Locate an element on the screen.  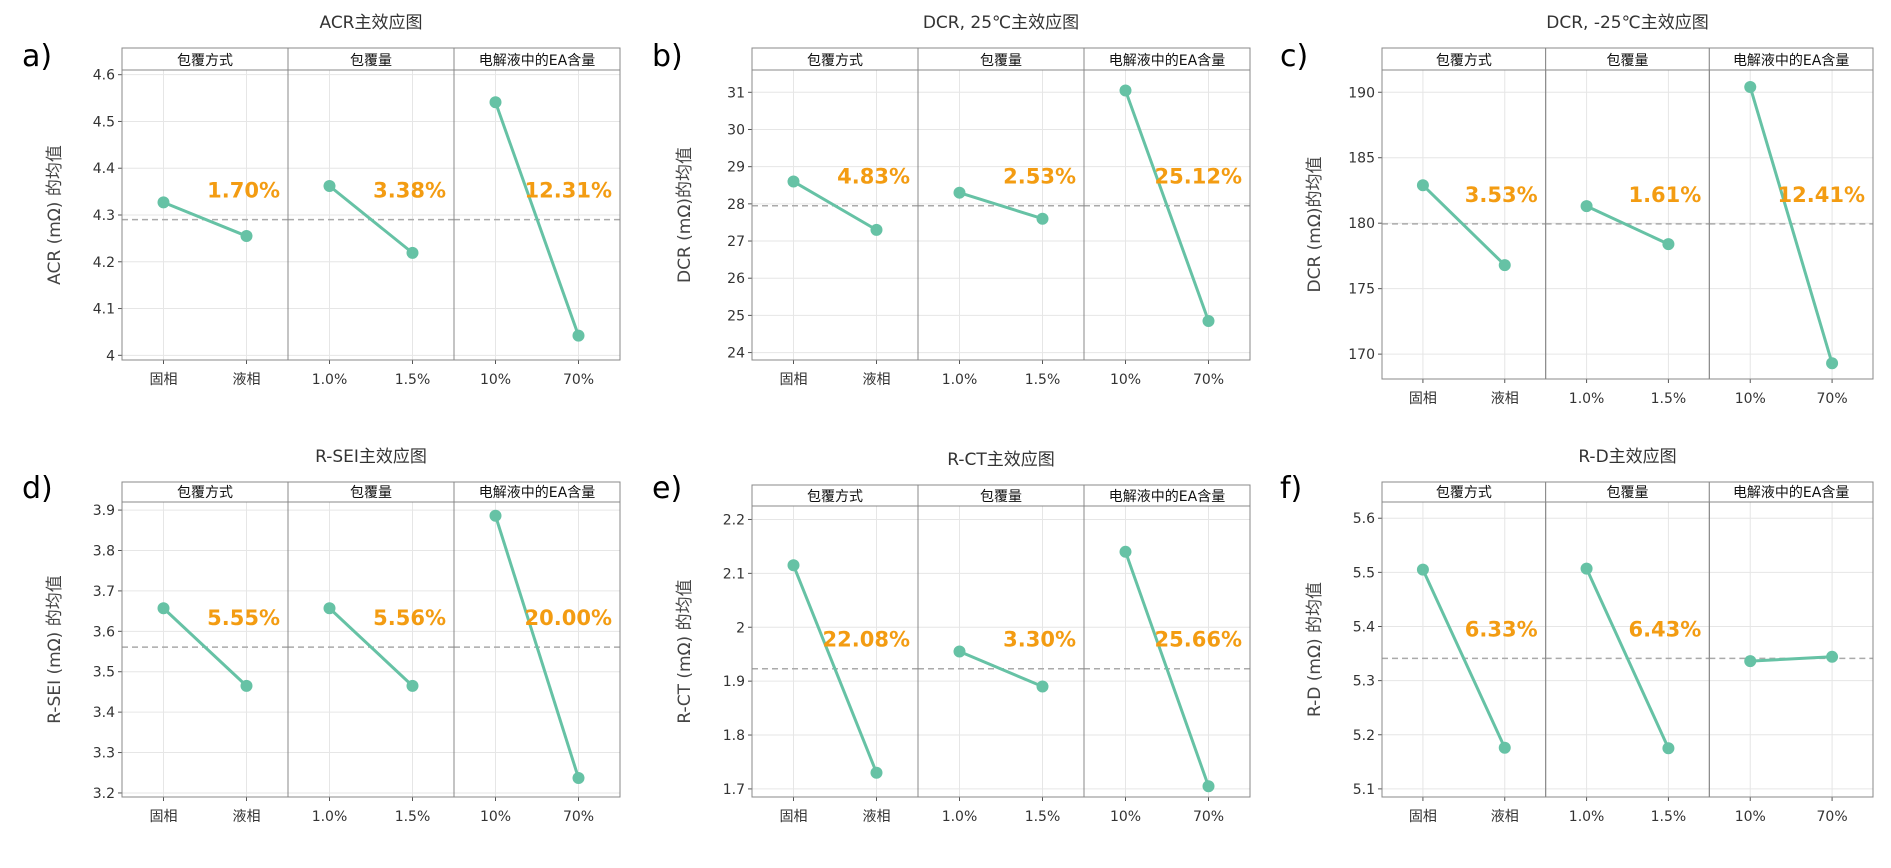
effect-percent-label: 20.00% is located at coordinates (568, 618).